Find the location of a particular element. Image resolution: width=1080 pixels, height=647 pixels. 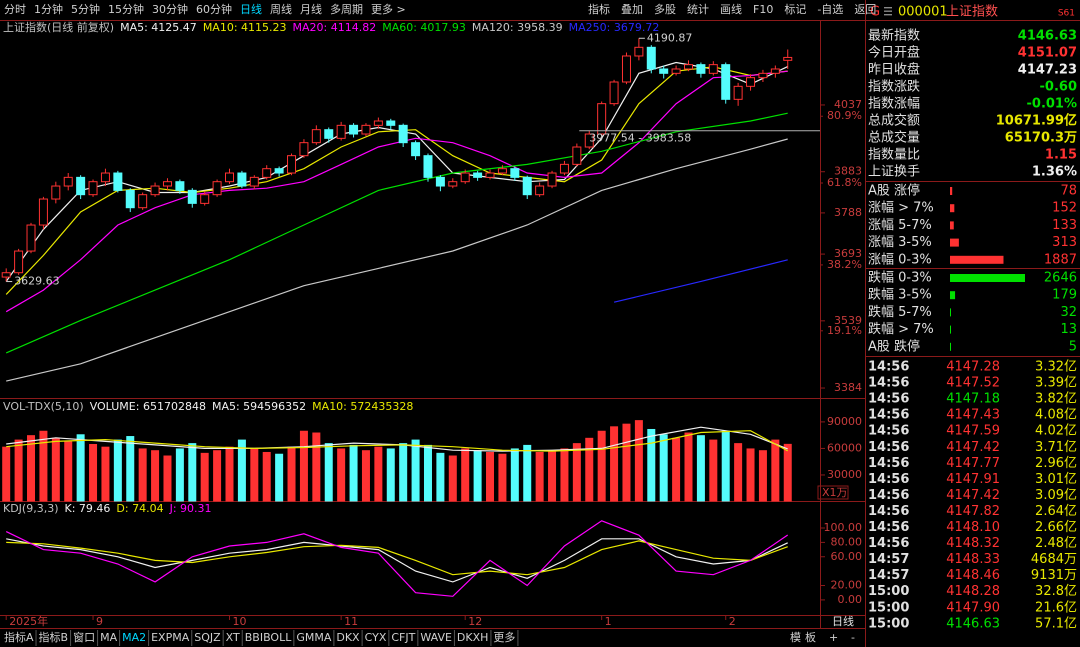

trade-amount: 21.6亿 is located at coordinates (1056, 607).